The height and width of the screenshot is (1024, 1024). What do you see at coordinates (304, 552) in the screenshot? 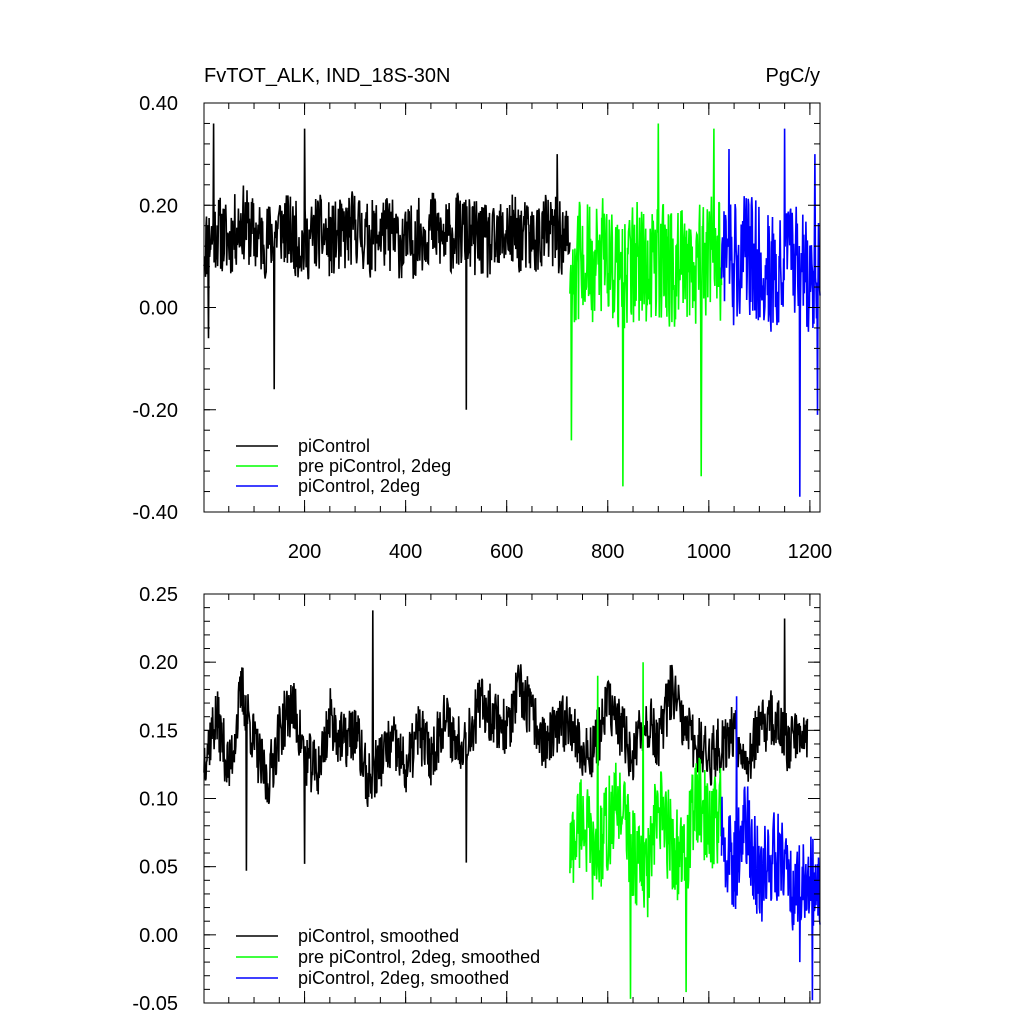
I see `x-tick-label: 200` at bounding box center [304, 552].